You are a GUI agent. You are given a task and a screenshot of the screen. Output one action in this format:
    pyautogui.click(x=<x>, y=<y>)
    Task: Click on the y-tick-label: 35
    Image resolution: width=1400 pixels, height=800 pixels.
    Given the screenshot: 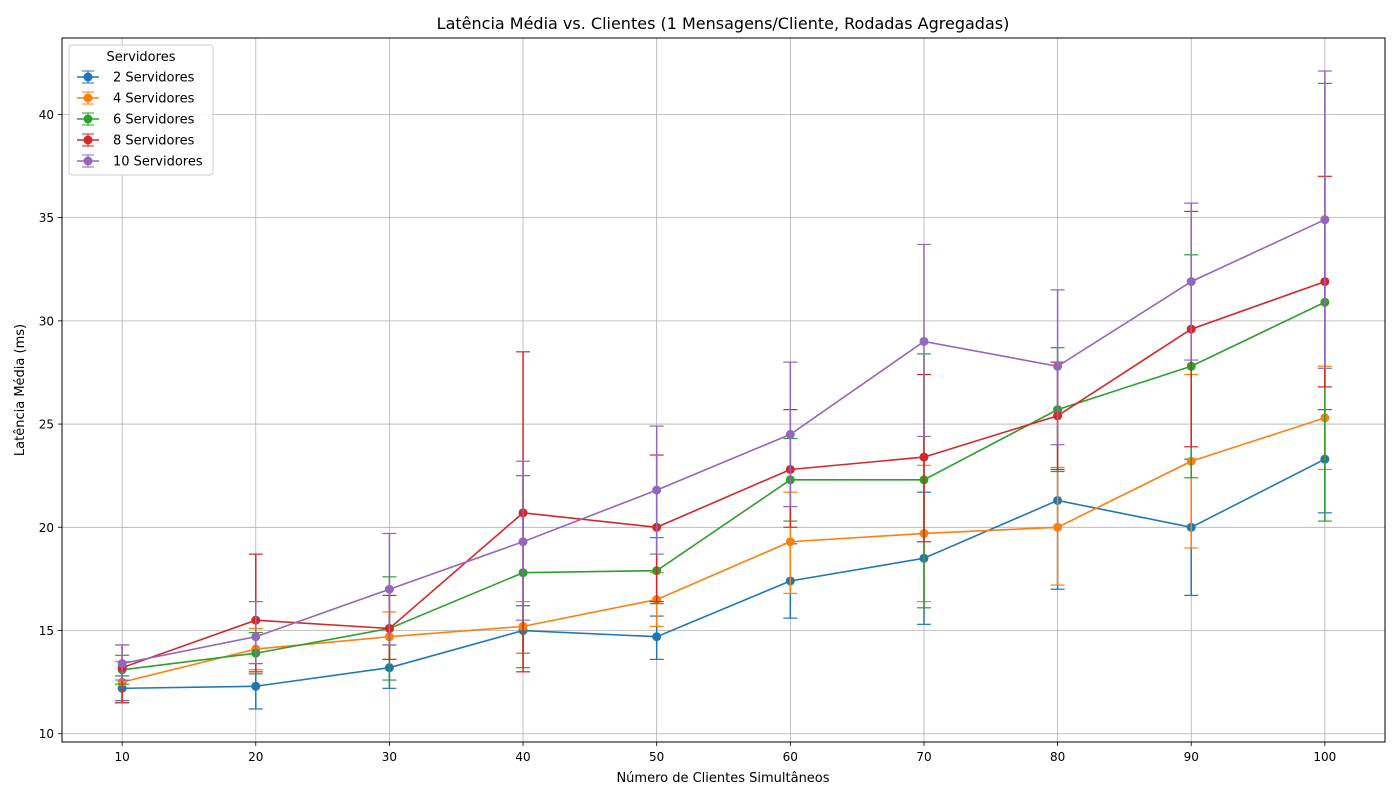 What is the action you would take?
    pyautogui.click(x=46, y=218)
    